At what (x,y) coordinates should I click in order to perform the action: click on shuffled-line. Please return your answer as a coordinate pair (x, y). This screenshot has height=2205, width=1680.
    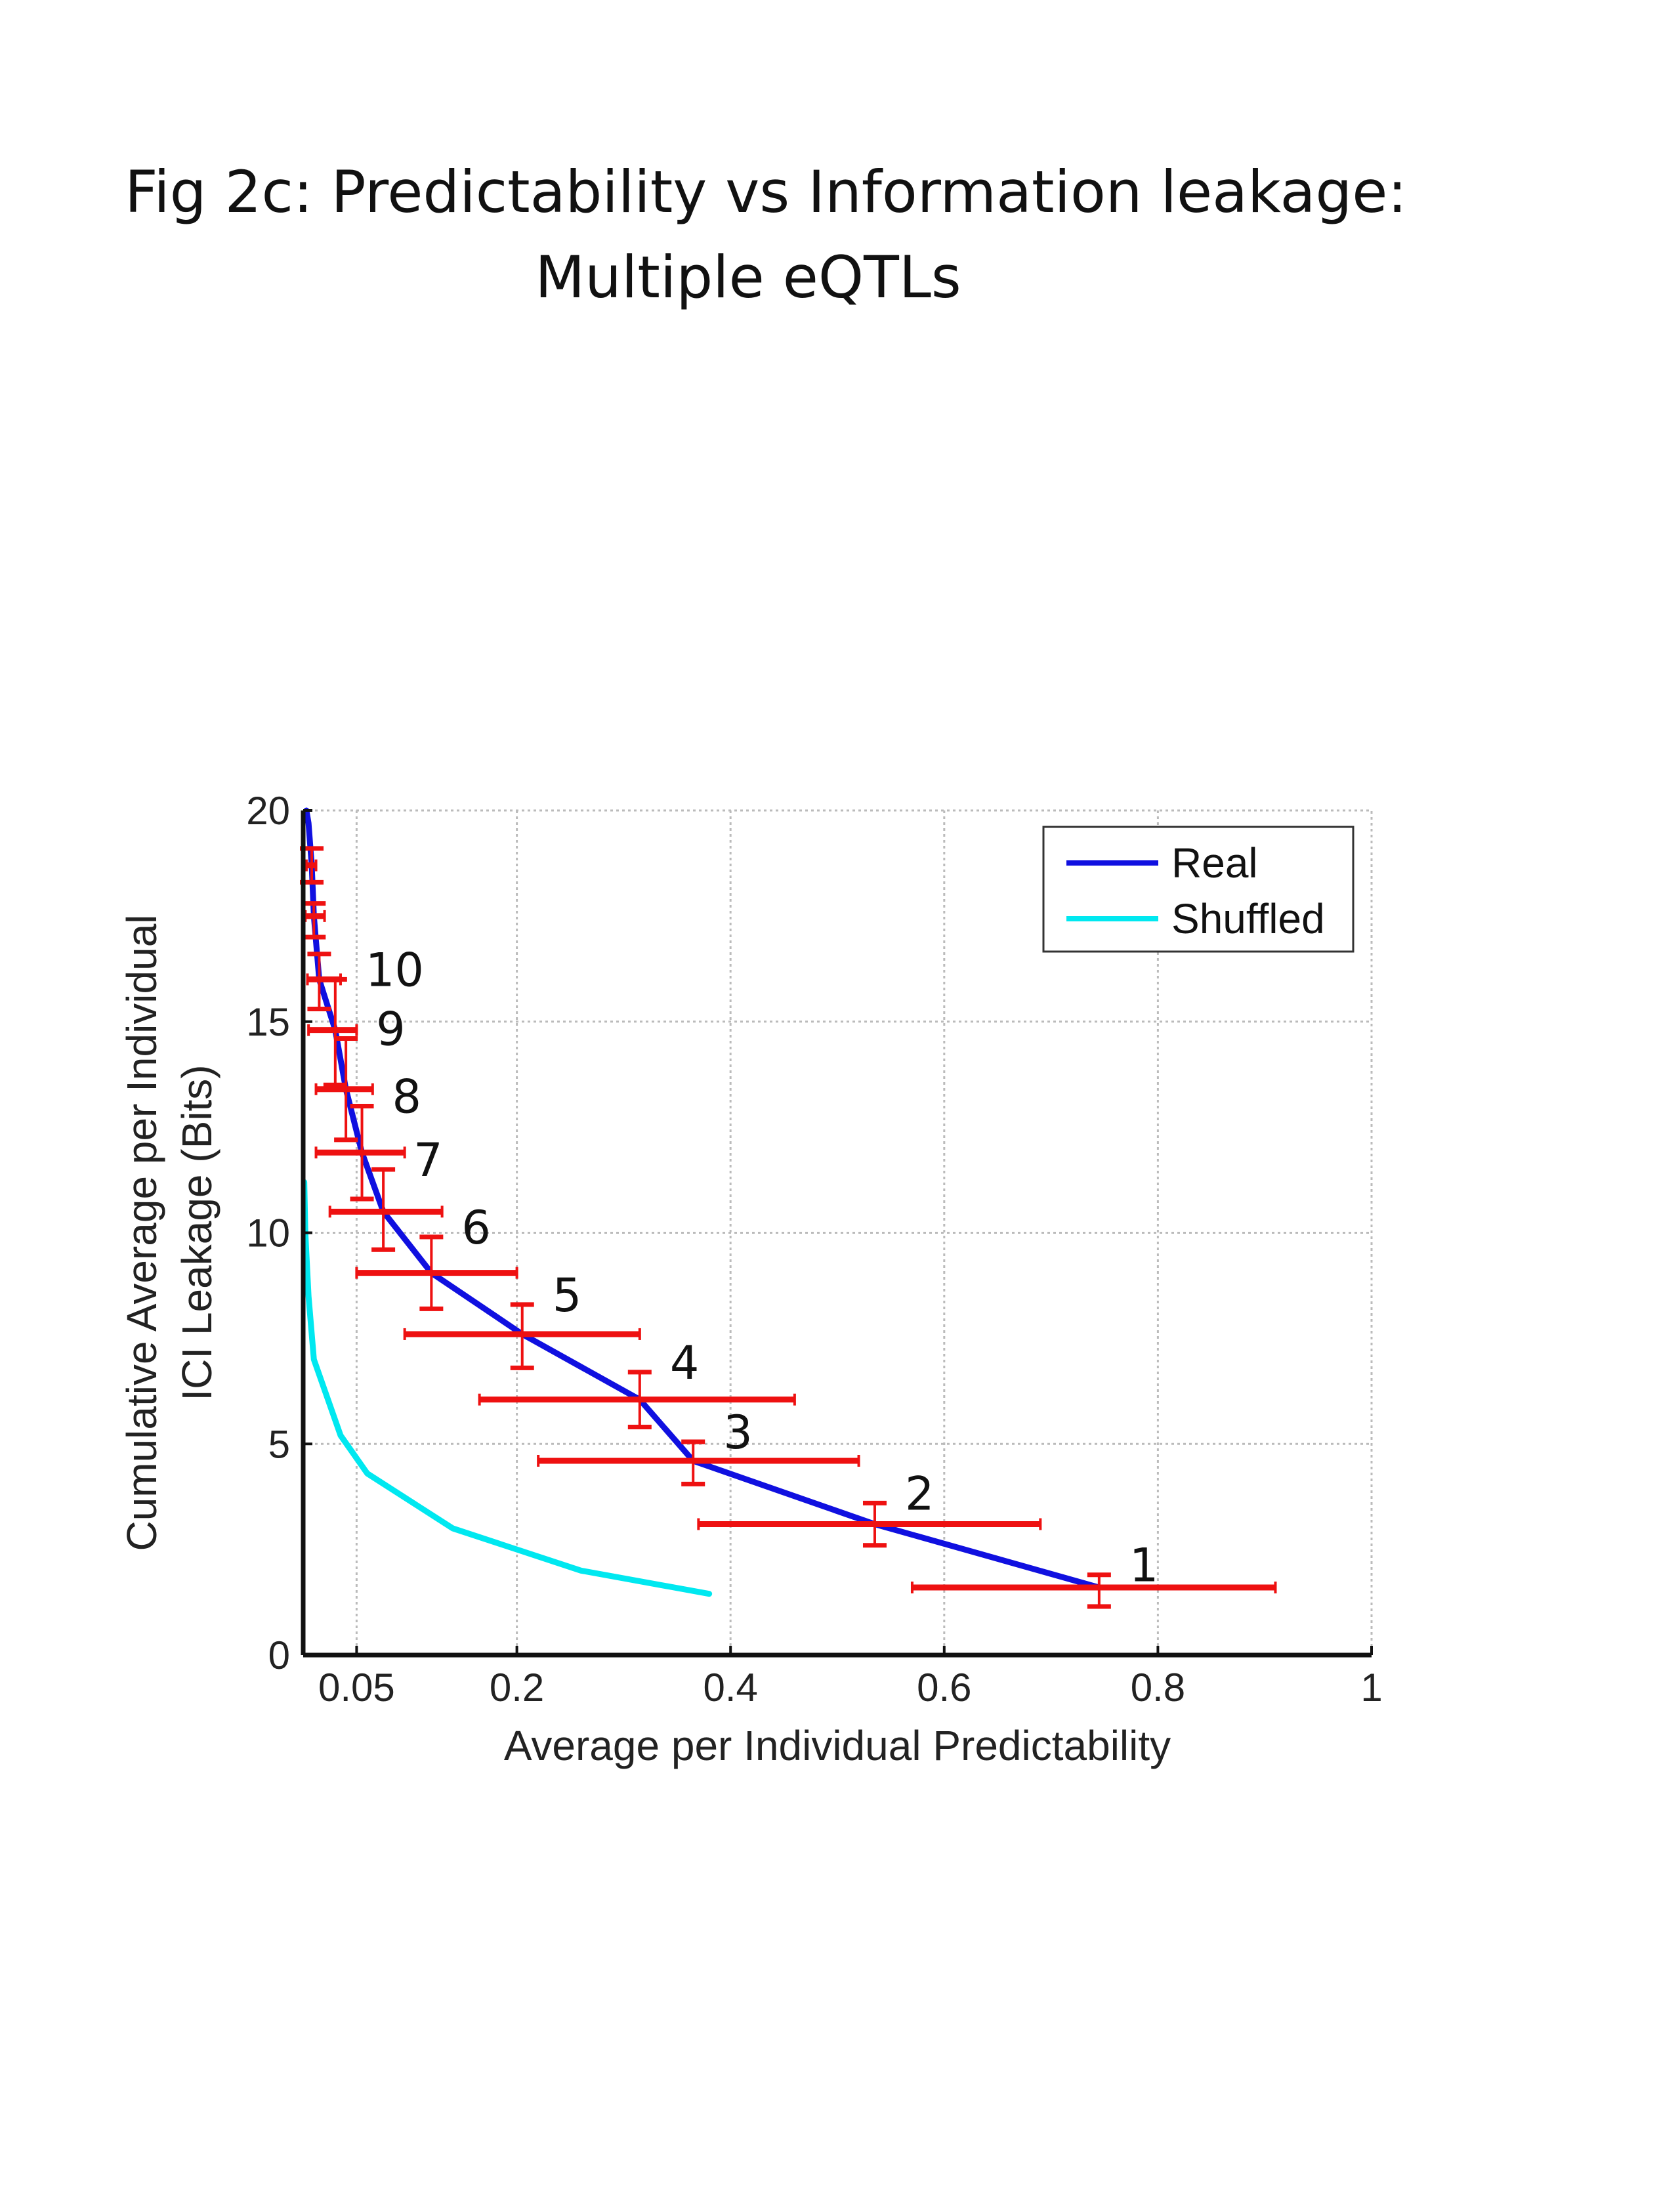
    Looking at the image, I should click on (507, 1388).